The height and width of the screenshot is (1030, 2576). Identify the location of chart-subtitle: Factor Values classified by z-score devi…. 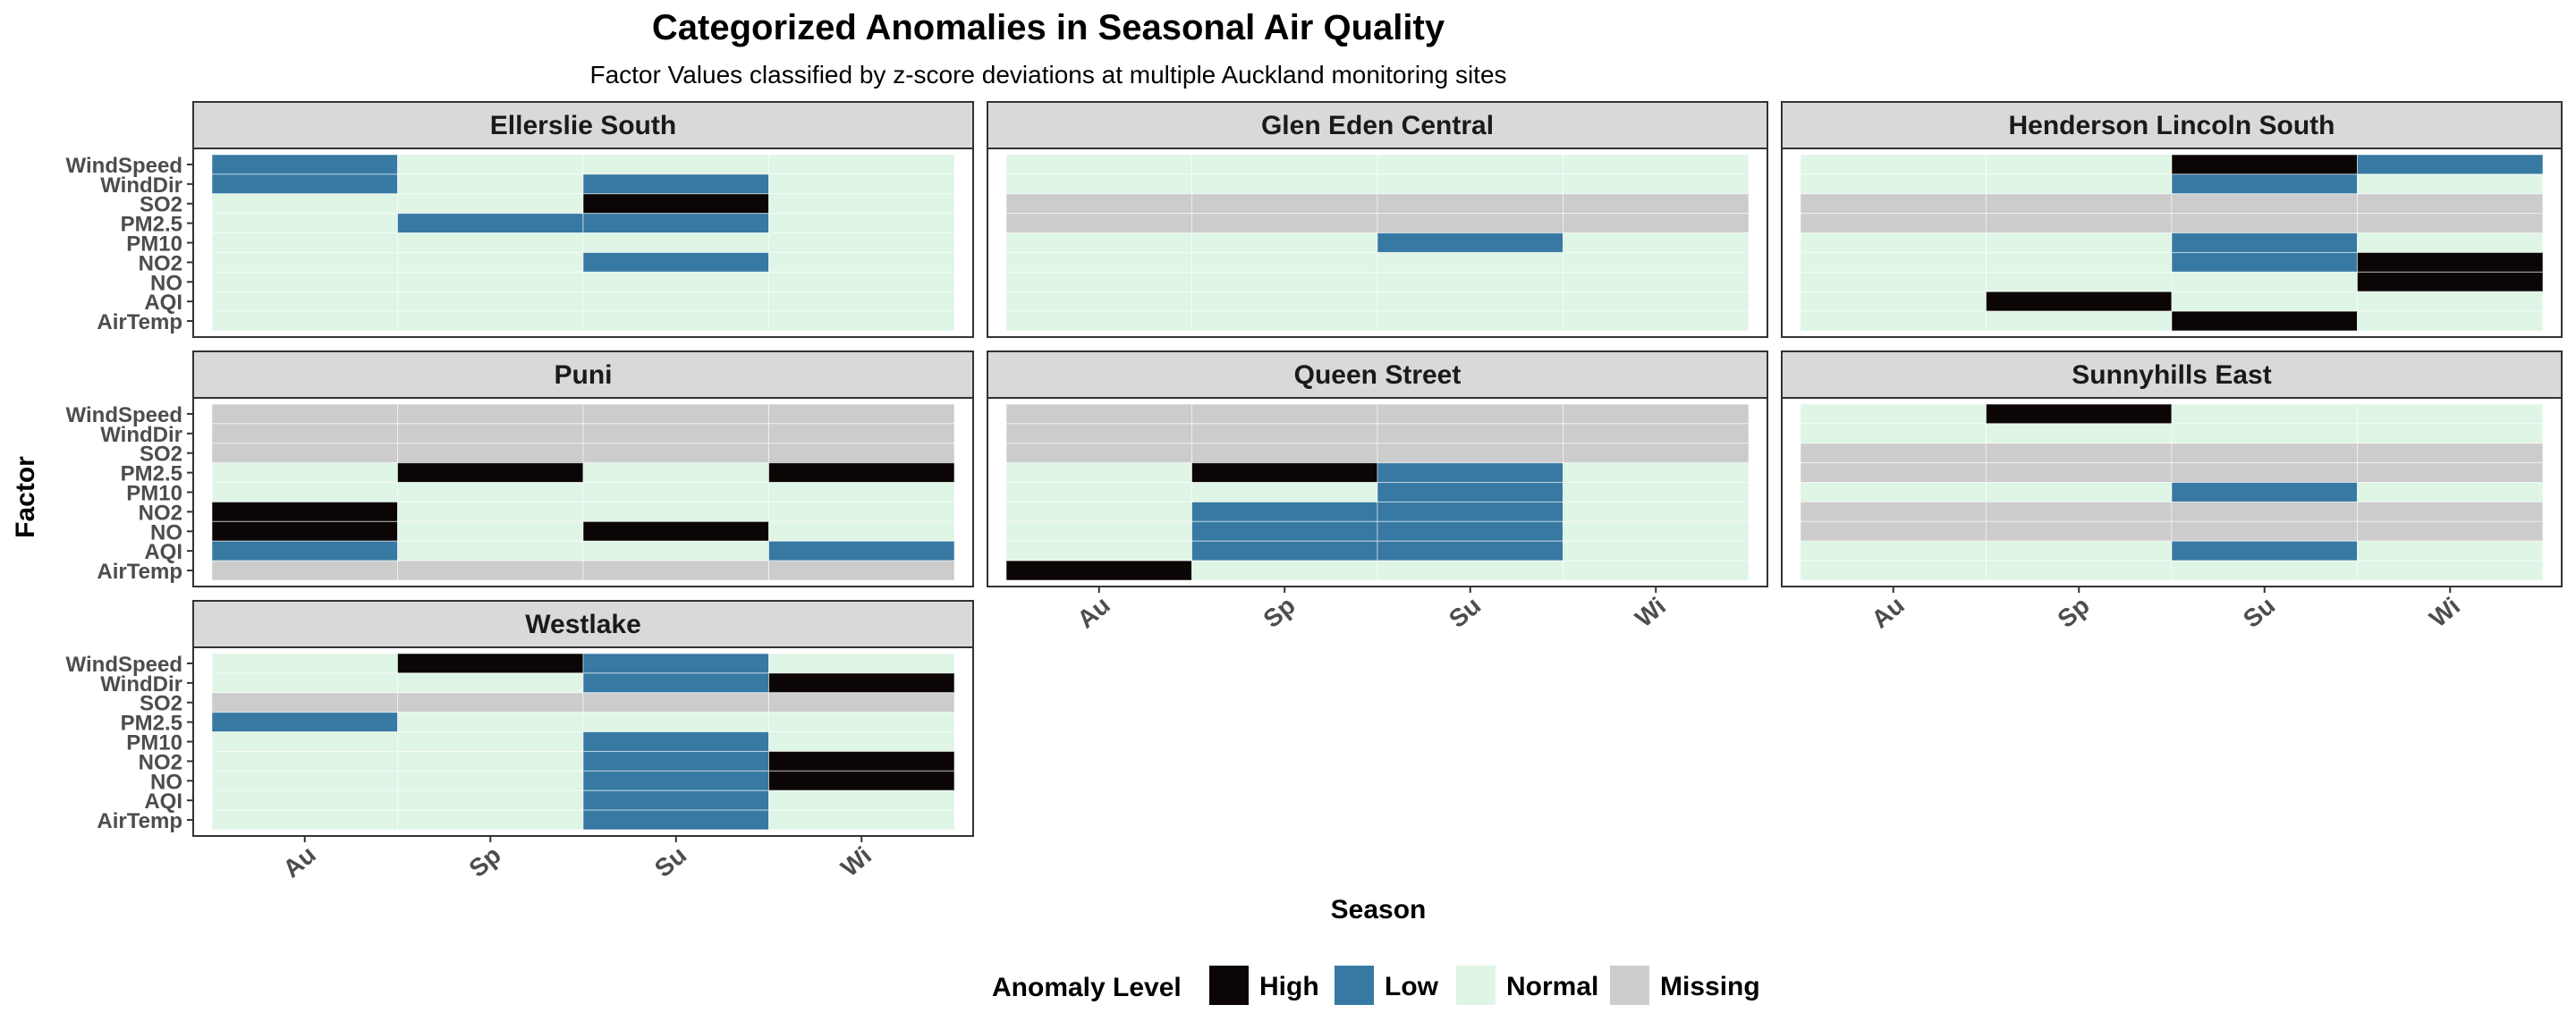
(1047, 75).